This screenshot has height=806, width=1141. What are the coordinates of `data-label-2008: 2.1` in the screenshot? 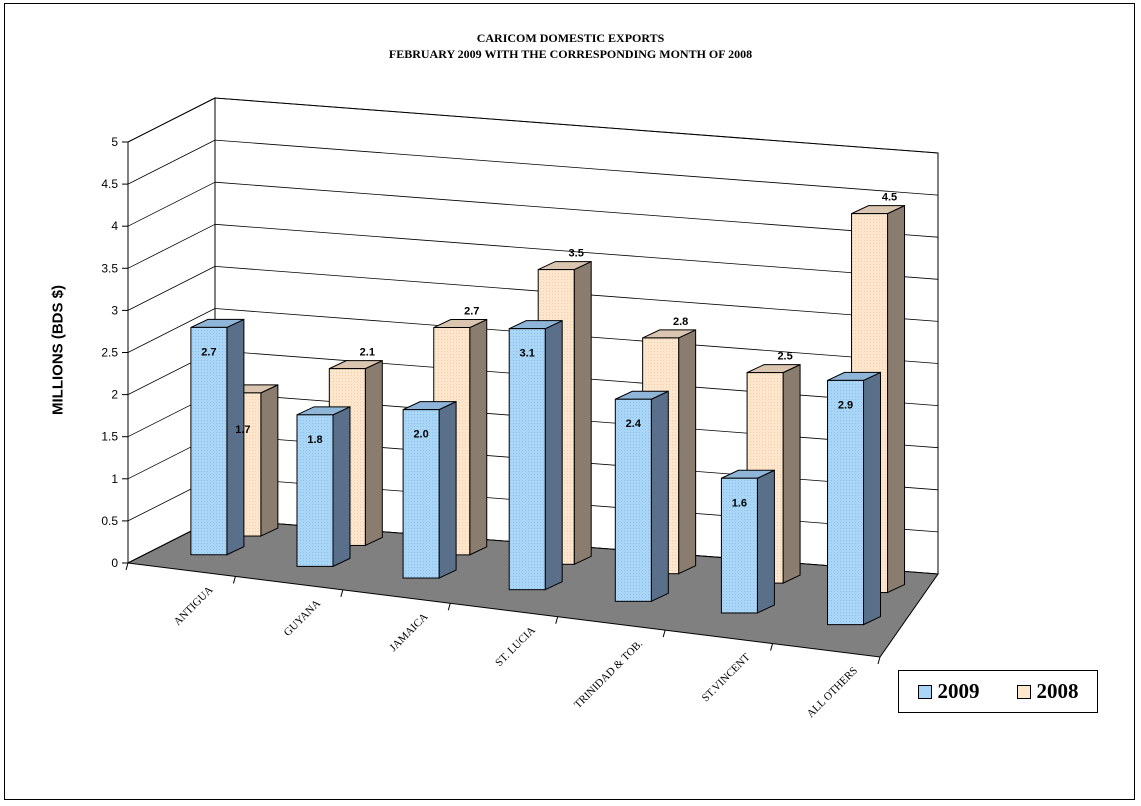 It's located at (367, 353).